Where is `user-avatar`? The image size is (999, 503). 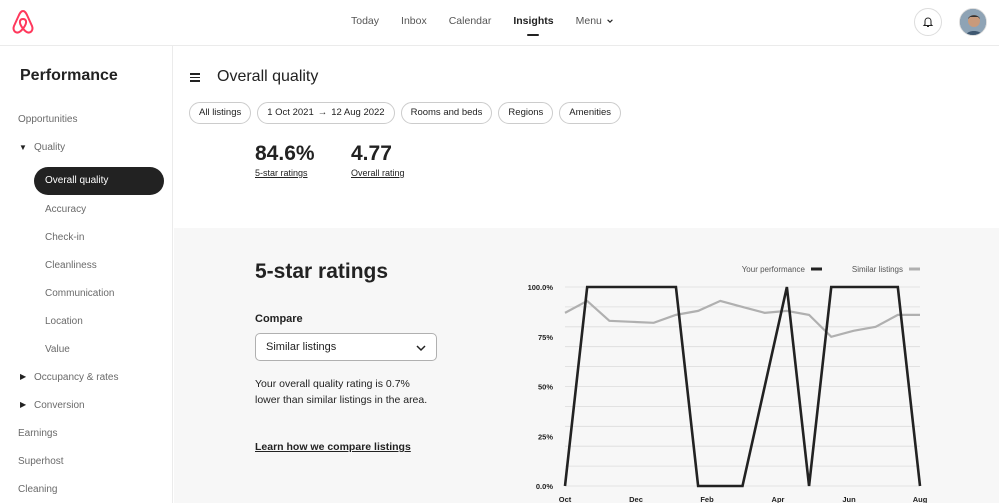 user-avatar is located at coordinates (973, 22).